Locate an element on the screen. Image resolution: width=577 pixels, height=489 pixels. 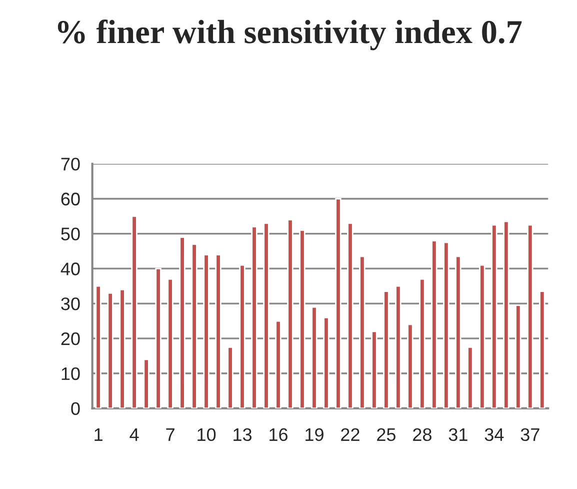
y-tick-label: 40 is located at coordinates (70, 269).